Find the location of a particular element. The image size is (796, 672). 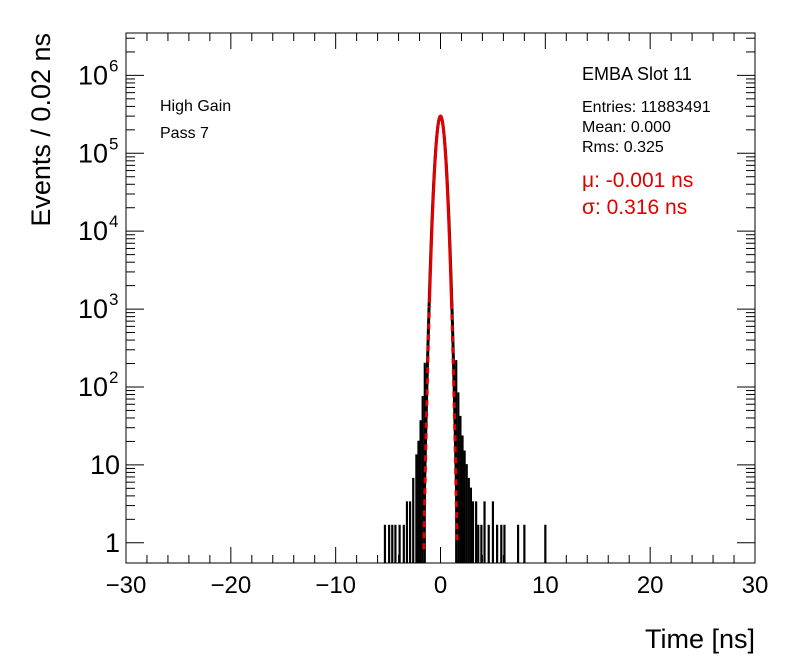

x-axis-label: Time [ns] is located at coordinates (700, 639).